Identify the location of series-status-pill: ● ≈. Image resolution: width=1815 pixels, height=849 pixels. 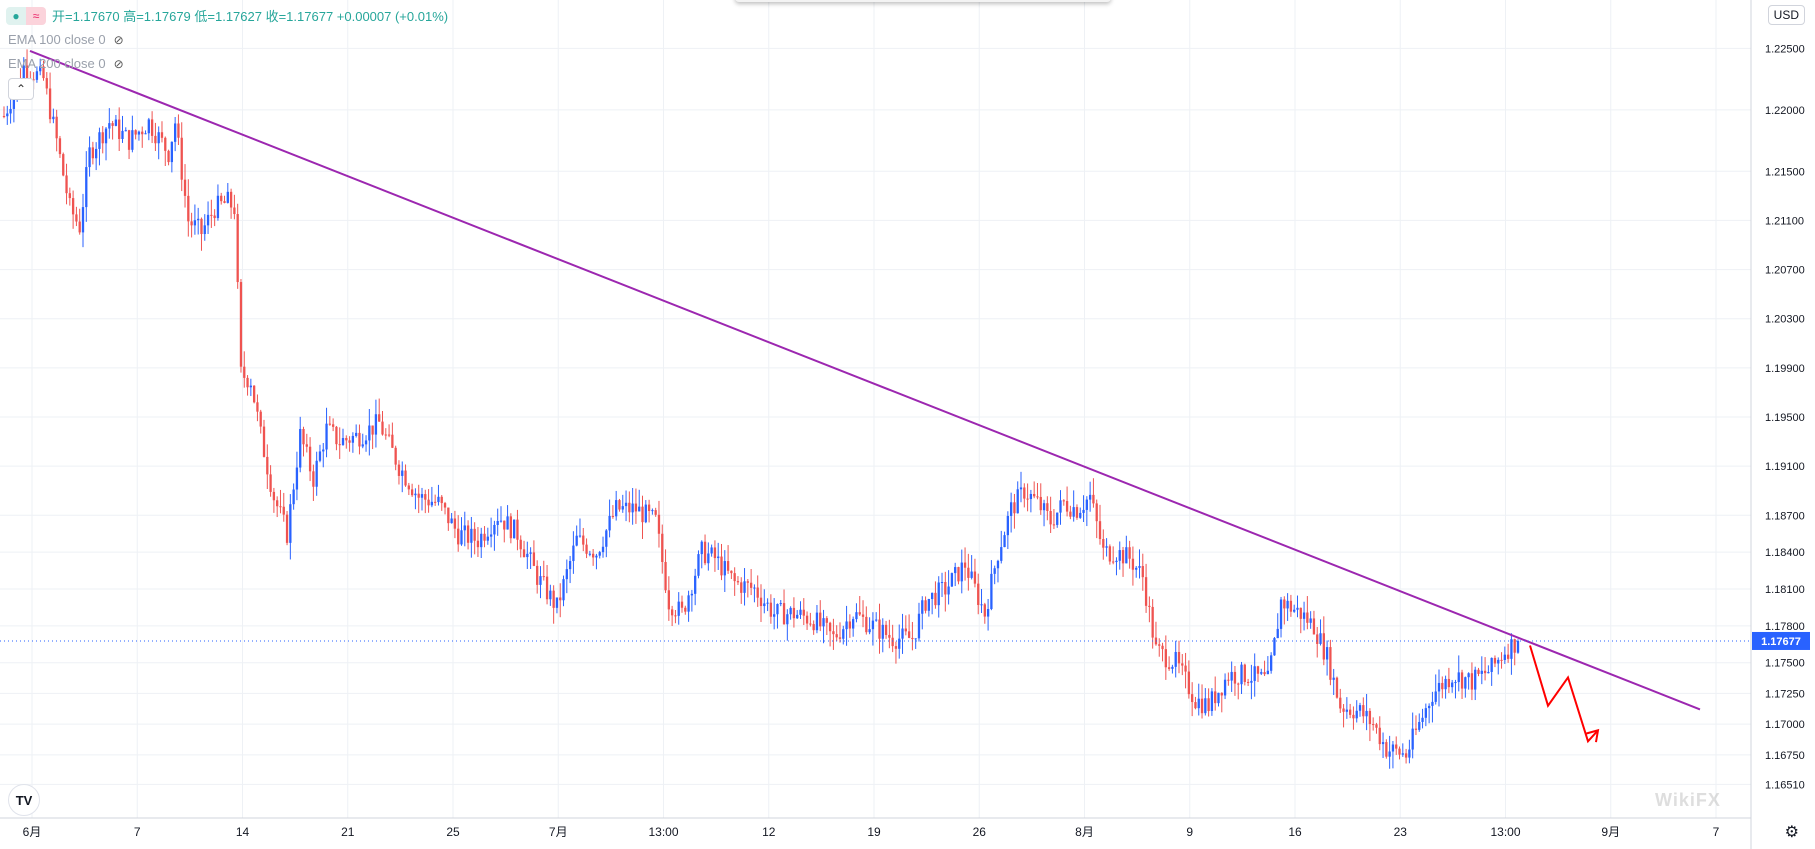
(26, 15).